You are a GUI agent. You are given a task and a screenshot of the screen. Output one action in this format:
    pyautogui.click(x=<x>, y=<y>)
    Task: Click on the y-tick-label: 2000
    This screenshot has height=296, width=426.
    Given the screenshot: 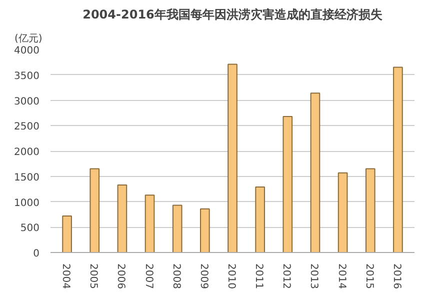 What is the action you would take?
    pyautogui.click(x=27, y=152)
    